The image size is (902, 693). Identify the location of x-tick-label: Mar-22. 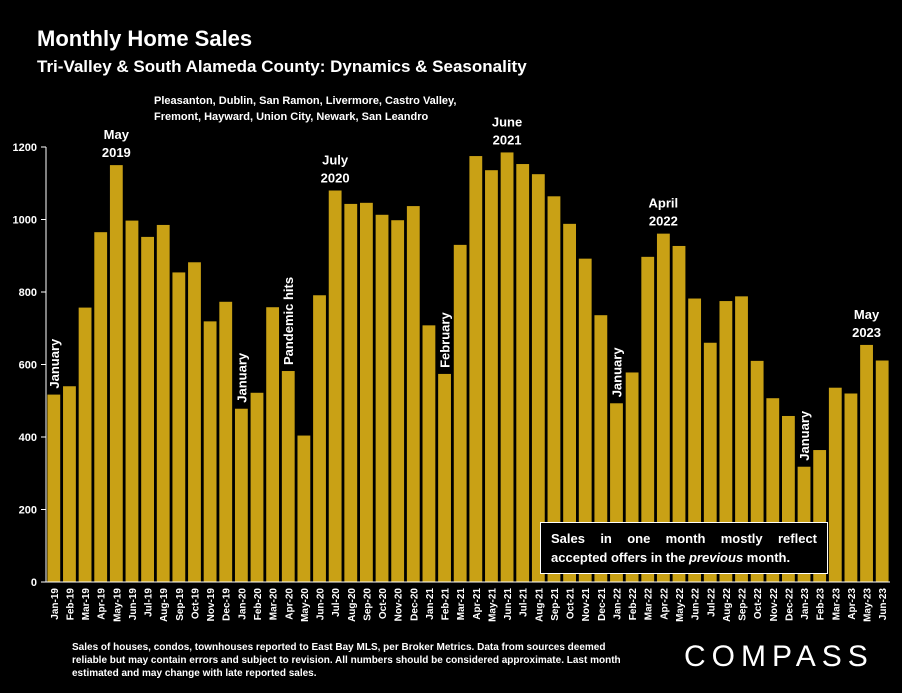
(649, 604).